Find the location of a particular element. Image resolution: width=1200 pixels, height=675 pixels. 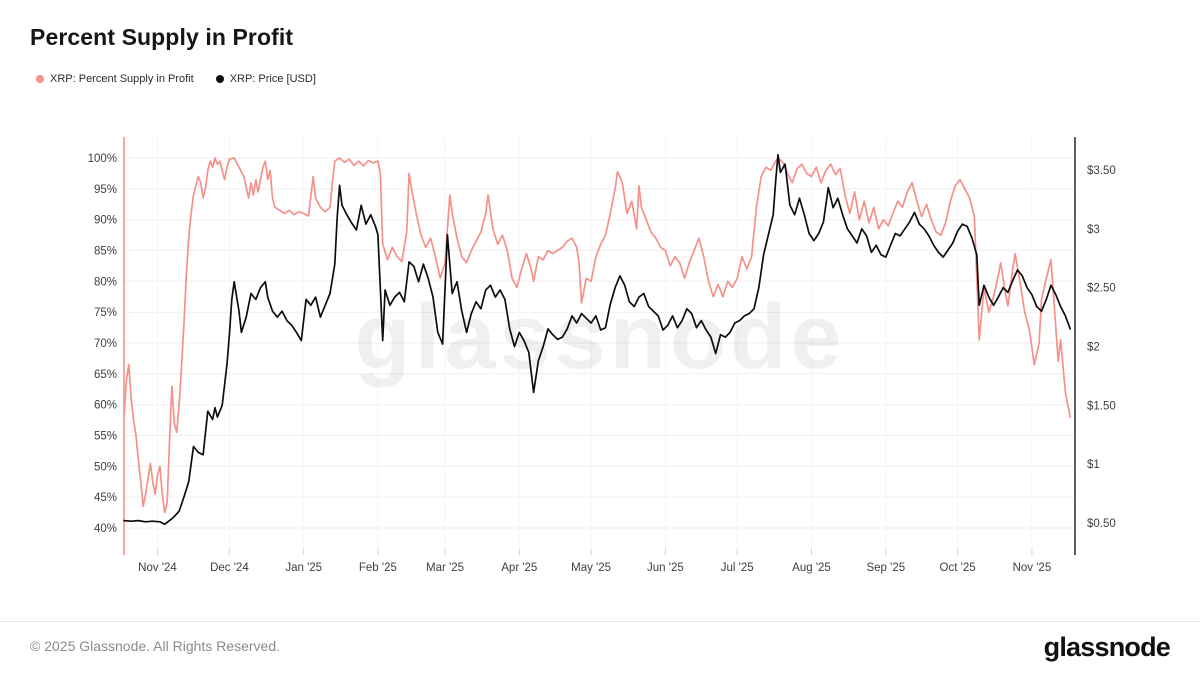

left-axis-tick-label: 40% is located at coordinates (105, 529).